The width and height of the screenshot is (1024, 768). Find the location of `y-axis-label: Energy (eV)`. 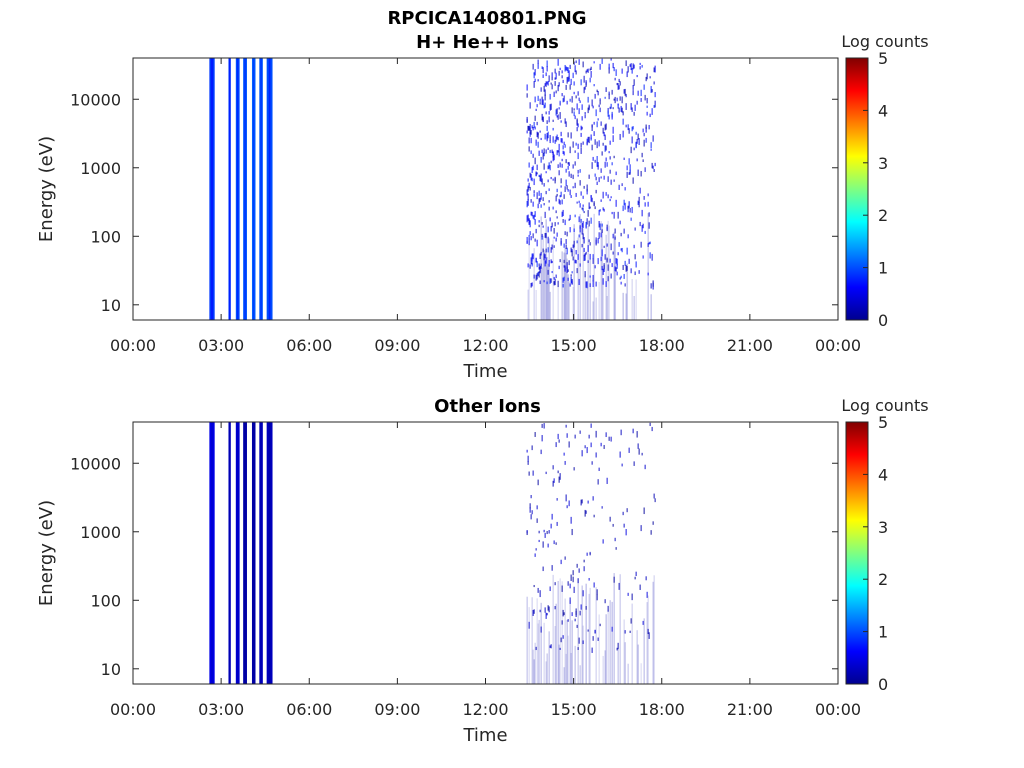

y-axis-label: Energy (eV) is located at coordinates (46, 553).